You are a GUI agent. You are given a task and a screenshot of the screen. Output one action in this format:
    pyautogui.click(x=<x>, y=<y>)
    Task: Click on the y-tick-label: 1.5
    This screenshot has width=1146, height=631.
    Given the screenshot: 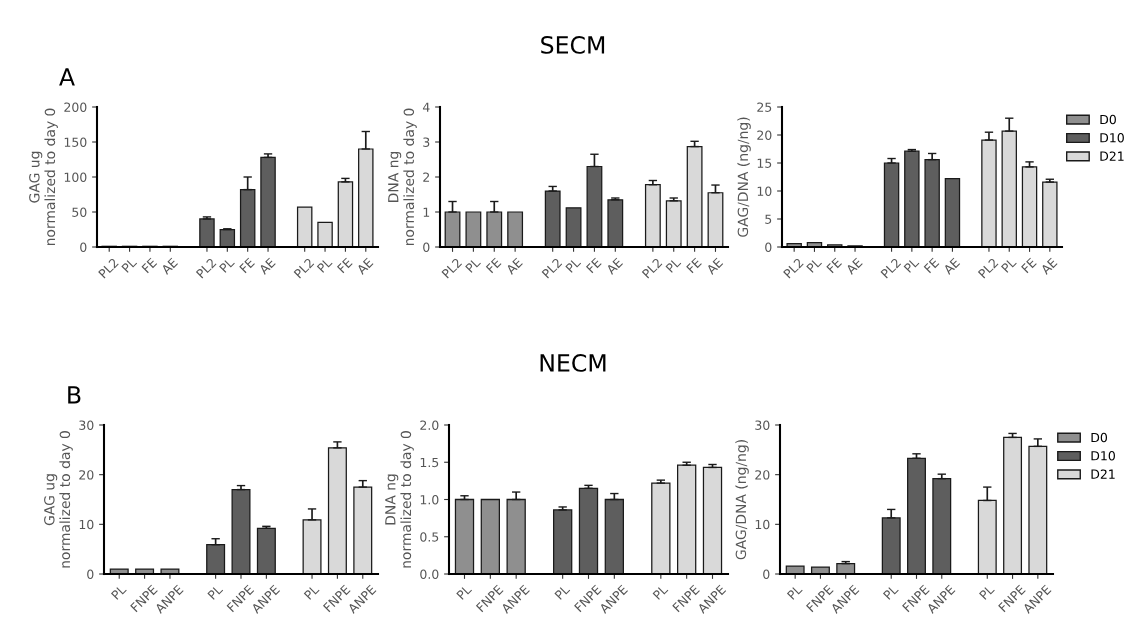 What is the action you would take?
    pyautogui.click(x=429, y=462)
    